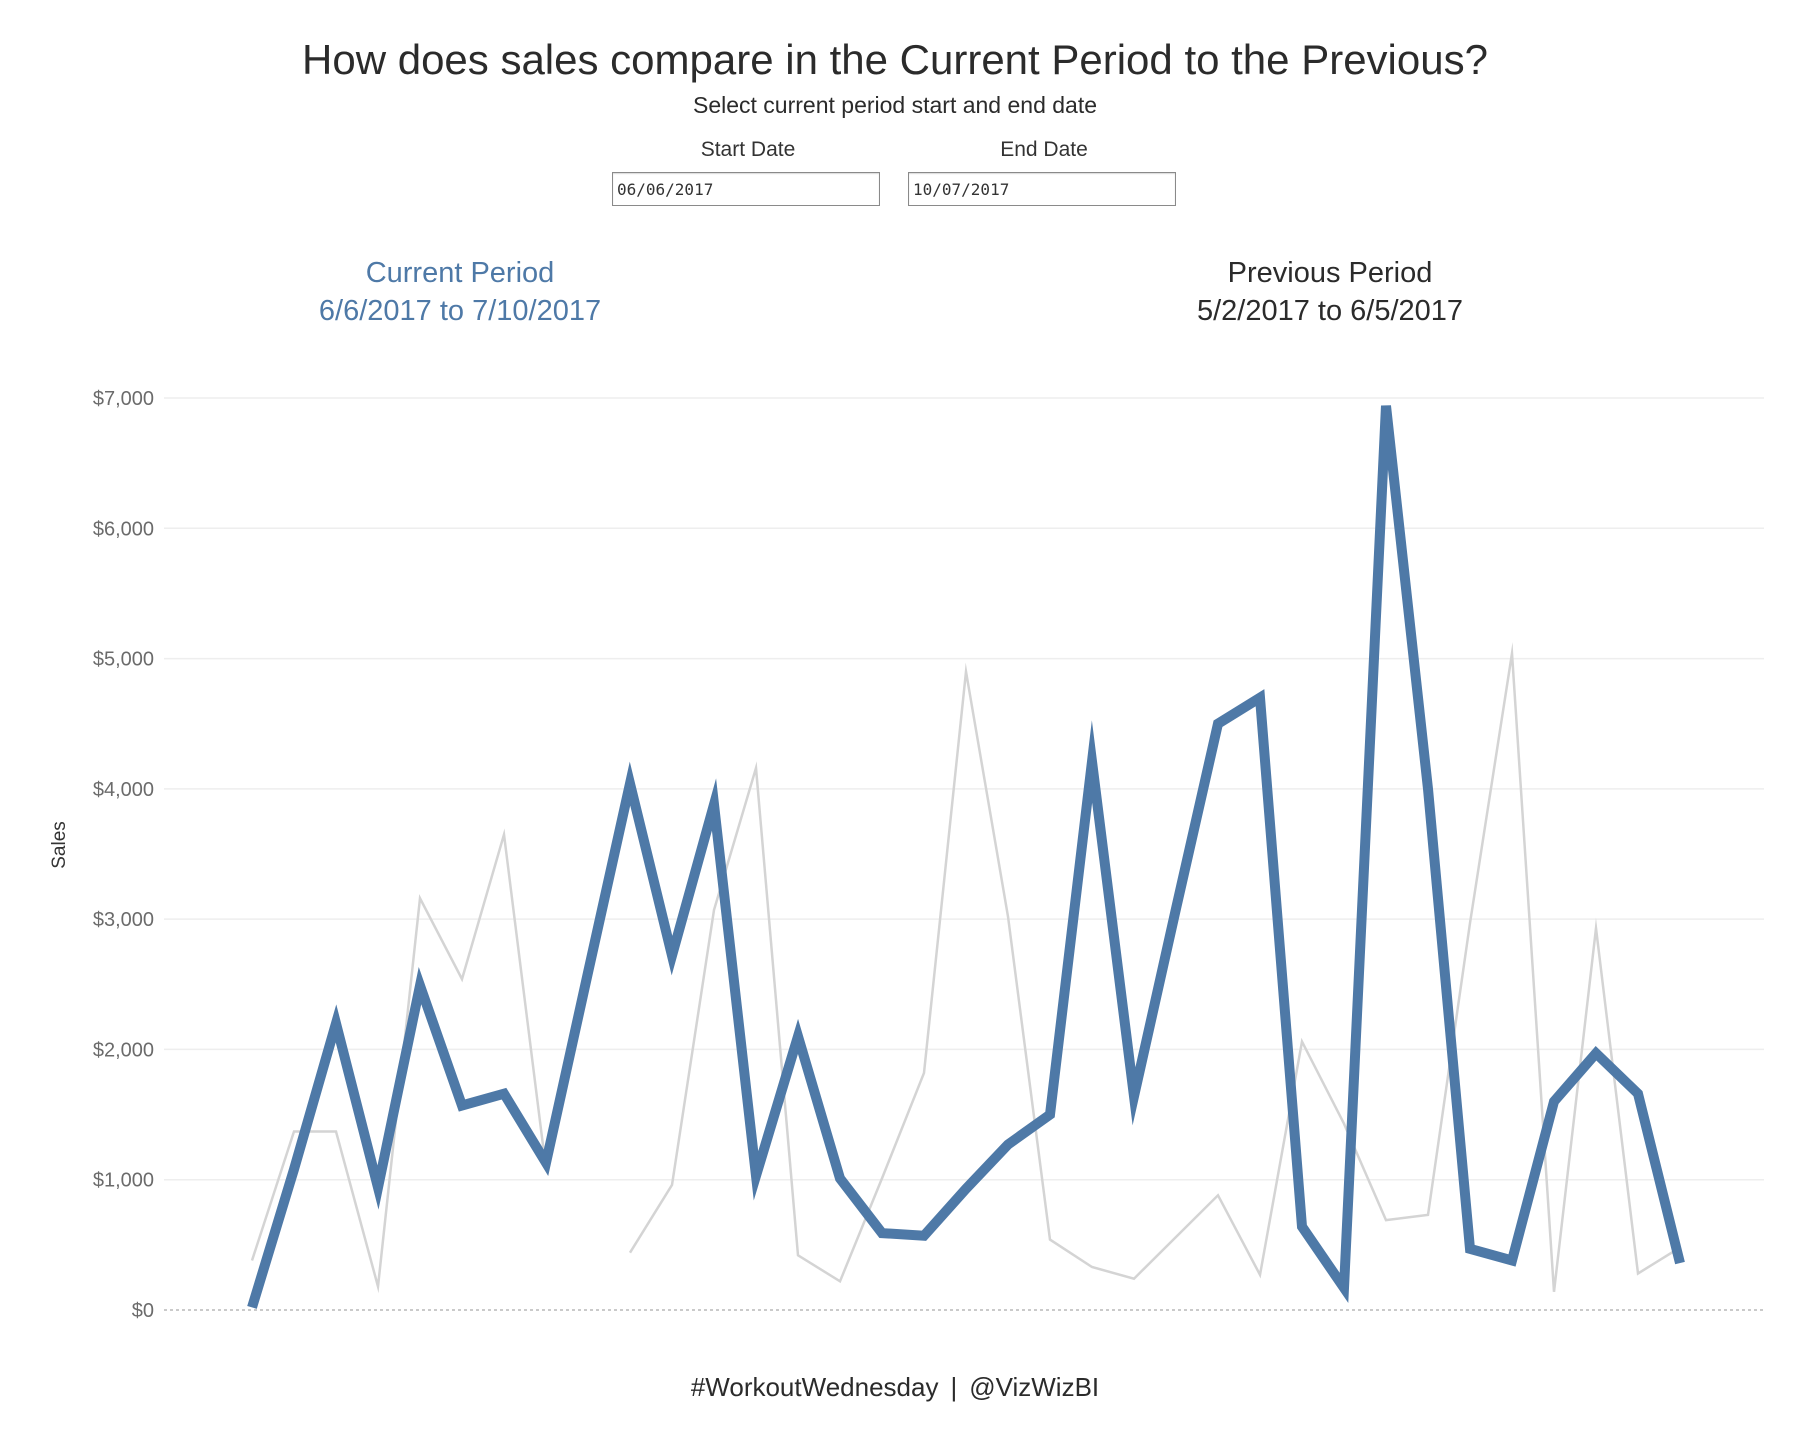 The height and width of the screenshot is (1432, 1816). I want to click on current-period-range: 6/6/2017 to 7/10/2017, so click(460, 311).